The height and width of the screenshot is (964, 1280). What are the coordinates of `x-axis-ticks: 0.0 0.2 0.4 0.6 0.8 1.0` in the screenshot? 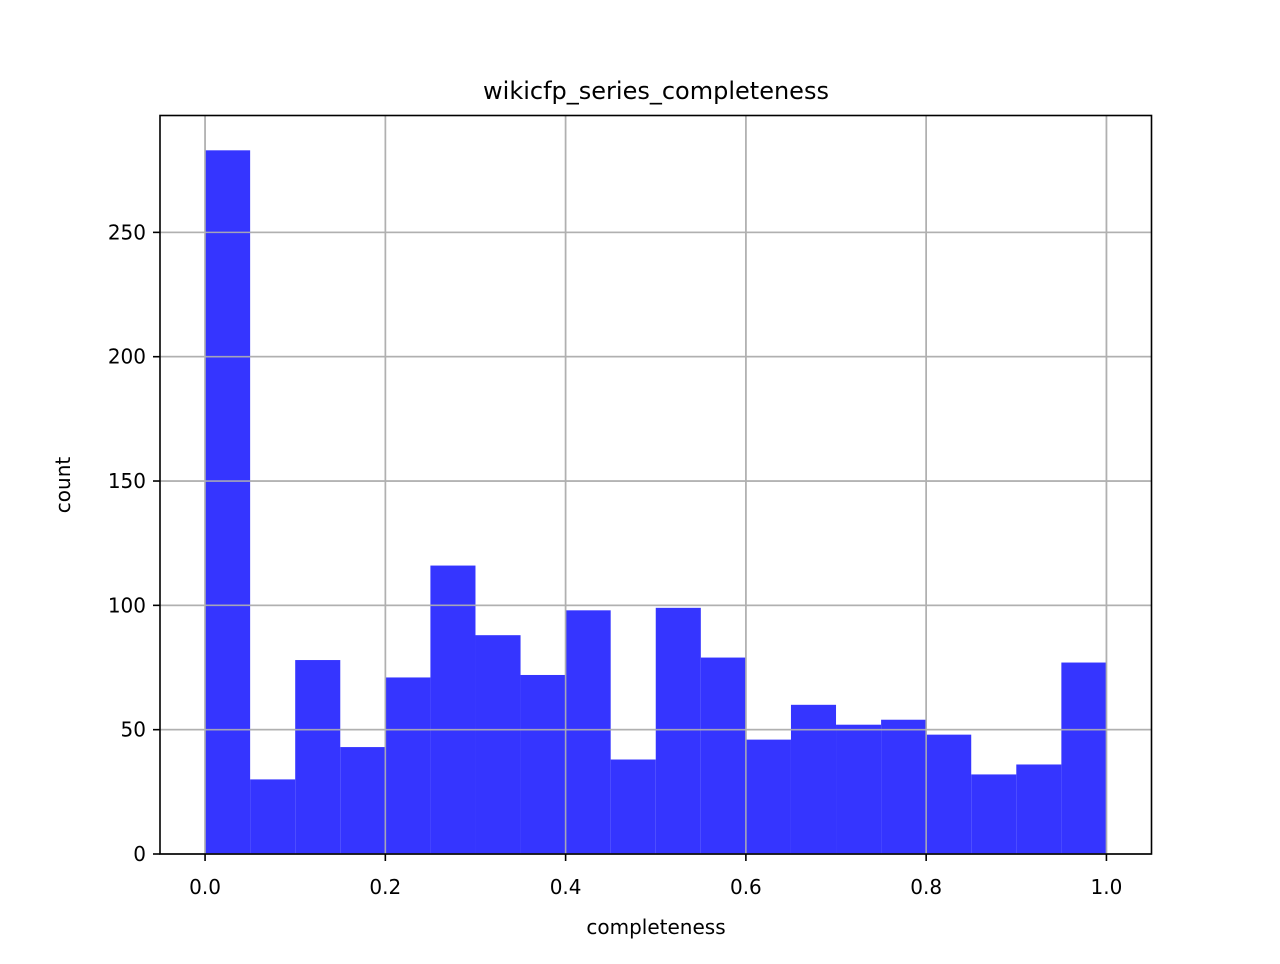 It's located at (655, 876).